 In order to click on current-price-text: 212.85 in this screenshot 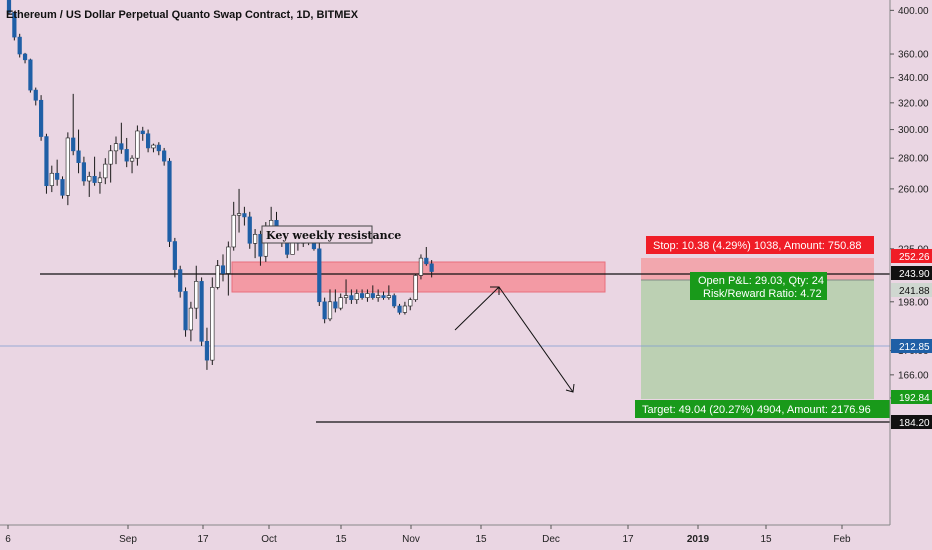, I will do `click(914, 347)`.